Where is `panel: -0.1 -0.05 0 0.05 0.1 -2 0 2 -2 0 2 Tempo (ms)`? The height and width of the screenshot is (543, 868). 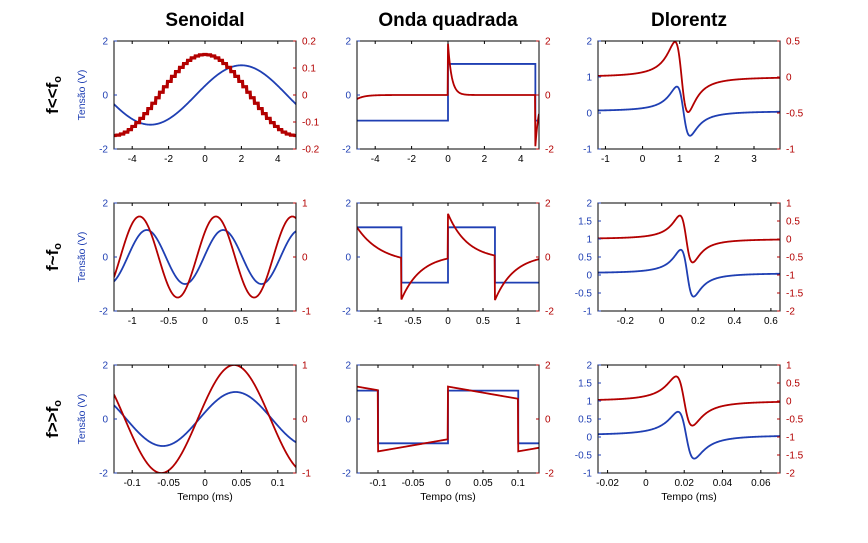 panel: -0.1 -0.05 0 0.05 0.1 -2 0 2 -2 0 2 Tempo (ms) is located at coordinates (448, 432).